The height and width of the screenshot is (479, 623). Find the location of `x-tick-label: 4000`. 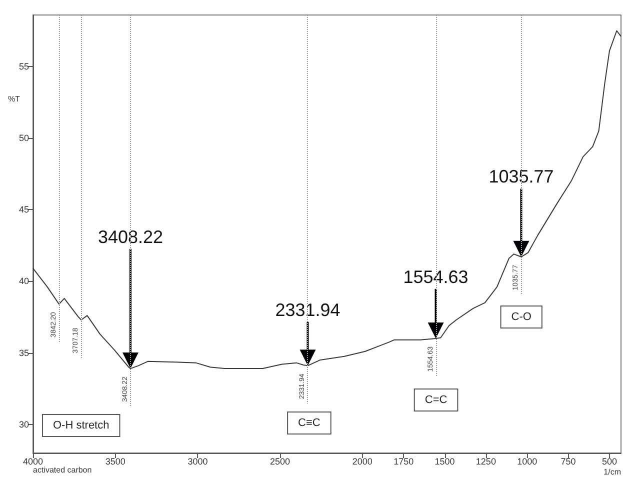

x-tick-label: 4000 is located at coordinates (33, 461).